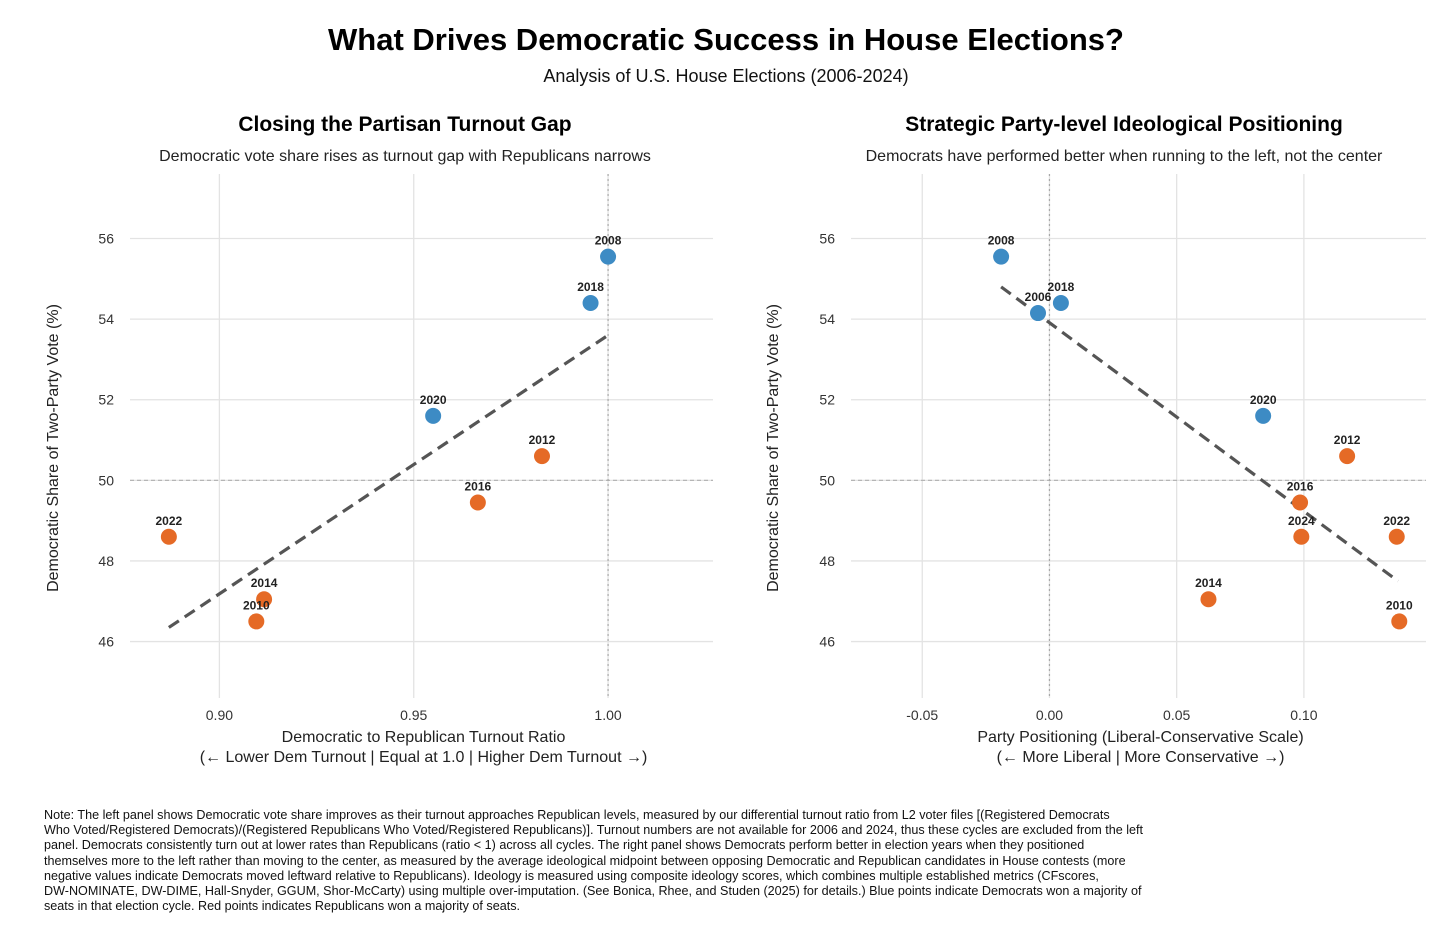 Image resolution: width=1452 pixels, height=936 pixels. I want to click on x-tick-label: 0.05, so click(1176, 715).